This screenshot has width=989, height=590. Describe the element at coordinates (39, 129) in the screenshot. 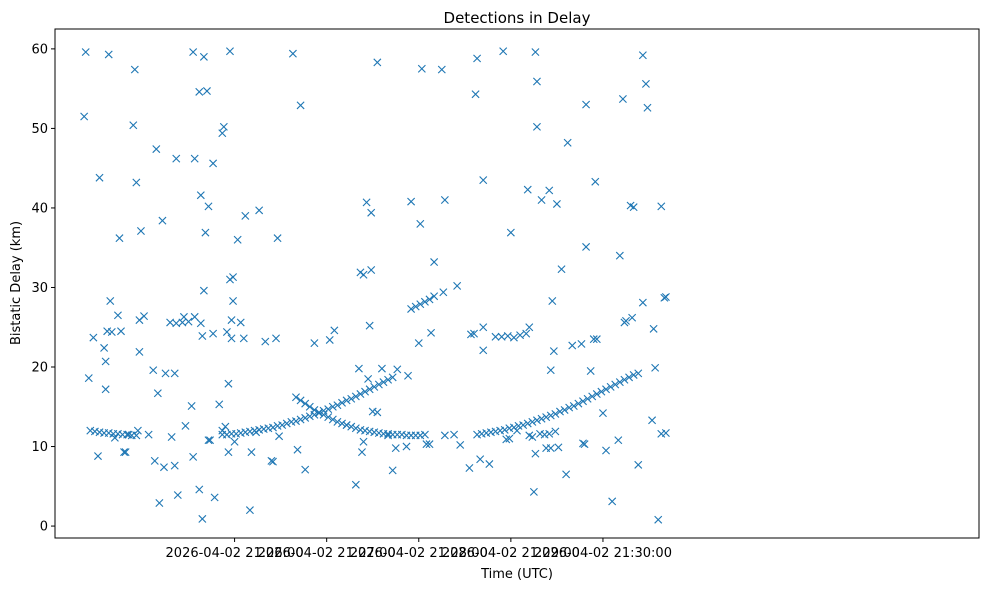

I see `y-tick-label: 50` at that location.